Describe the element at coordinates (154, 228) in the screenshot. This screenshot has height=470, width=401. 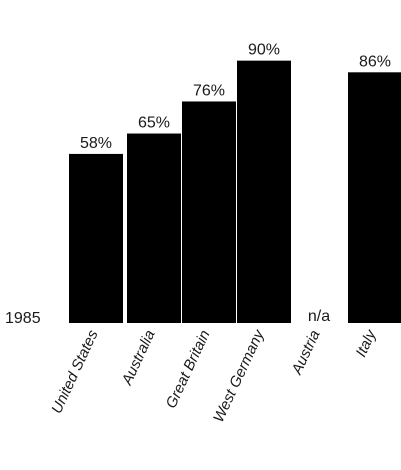
I see `bar-australia` at that location.